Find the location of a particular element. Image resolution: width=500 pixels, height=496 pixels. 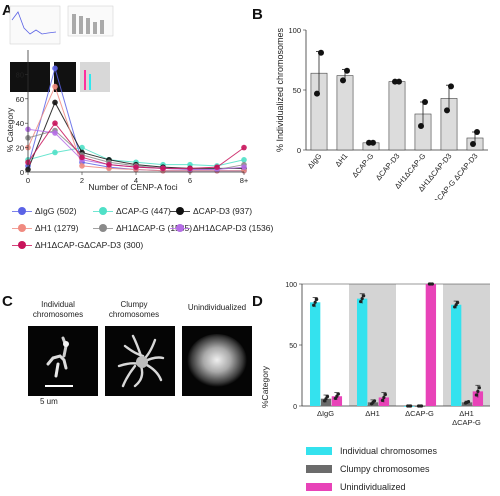

micrograph-title-clumpy: Clumpy chromosomes is located at coordinates (134, 309).